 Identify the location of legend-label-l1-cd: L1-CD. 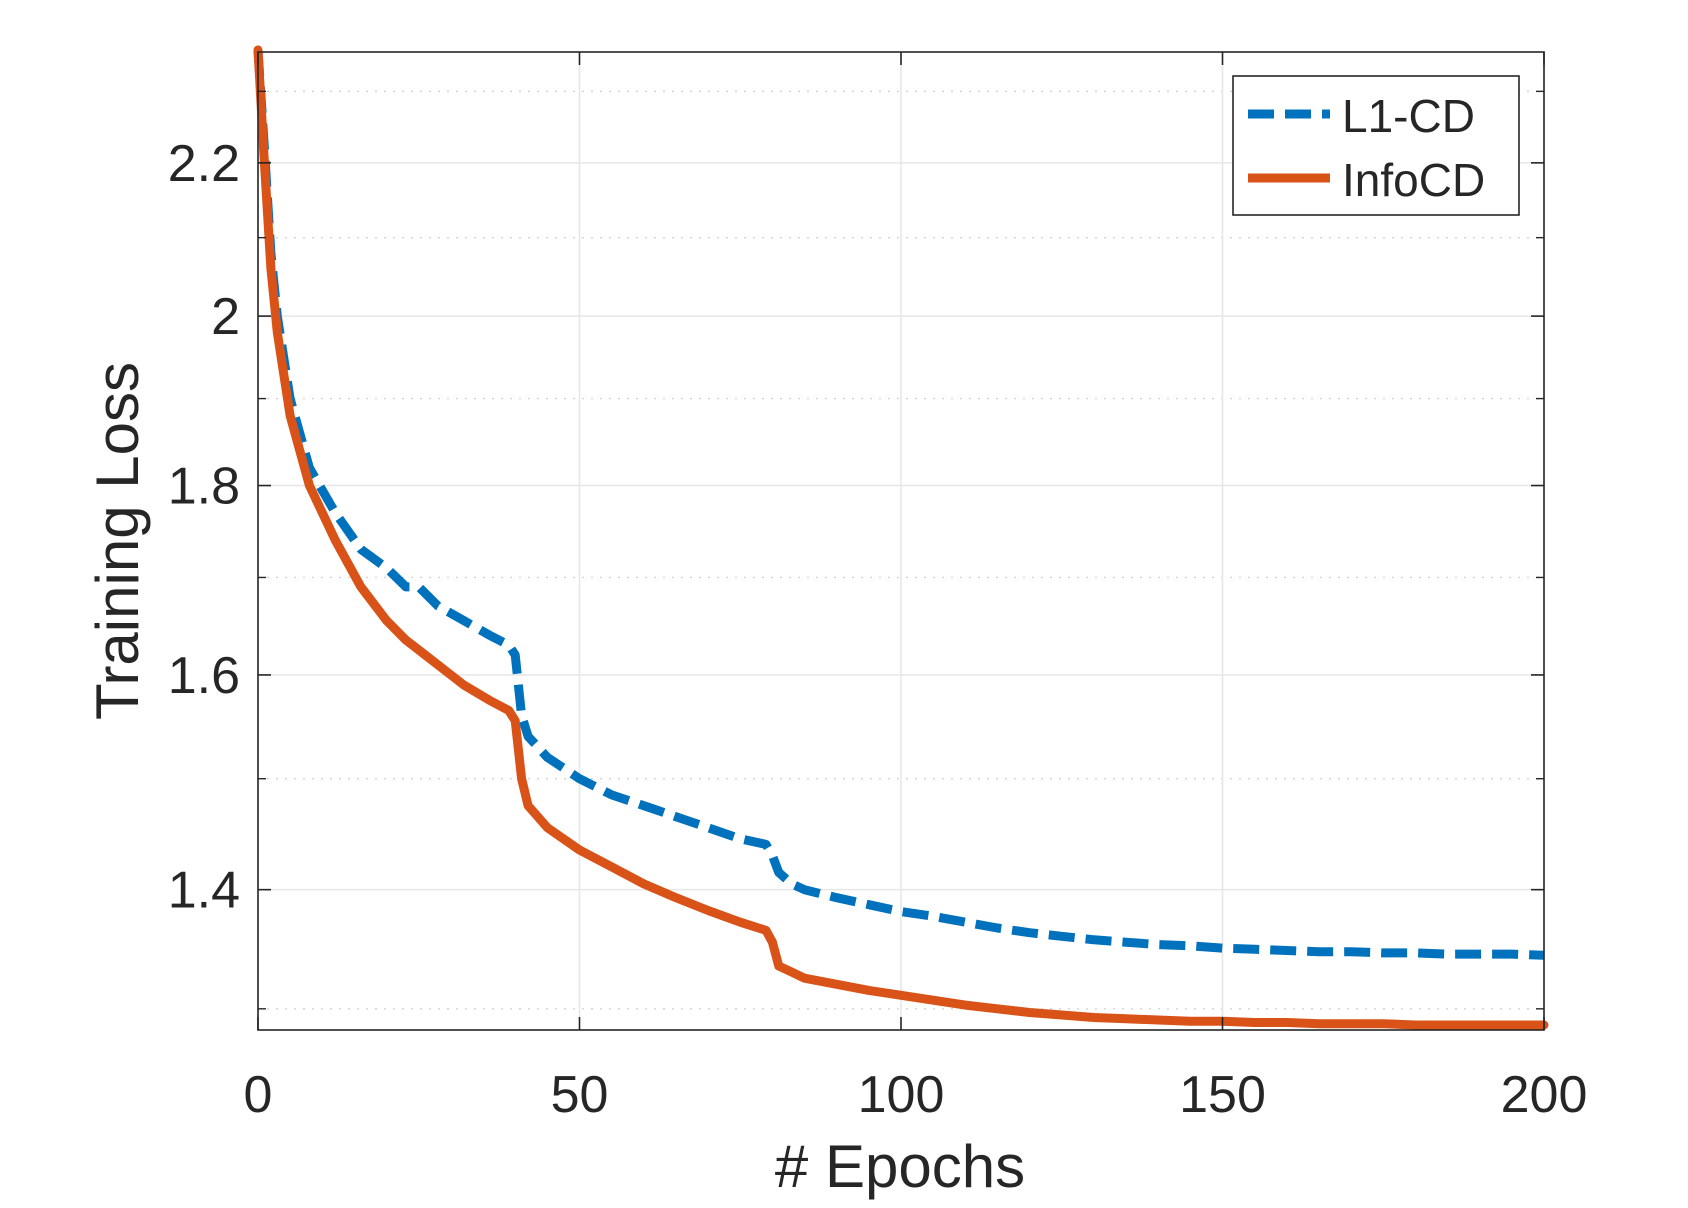
(1408, 116).